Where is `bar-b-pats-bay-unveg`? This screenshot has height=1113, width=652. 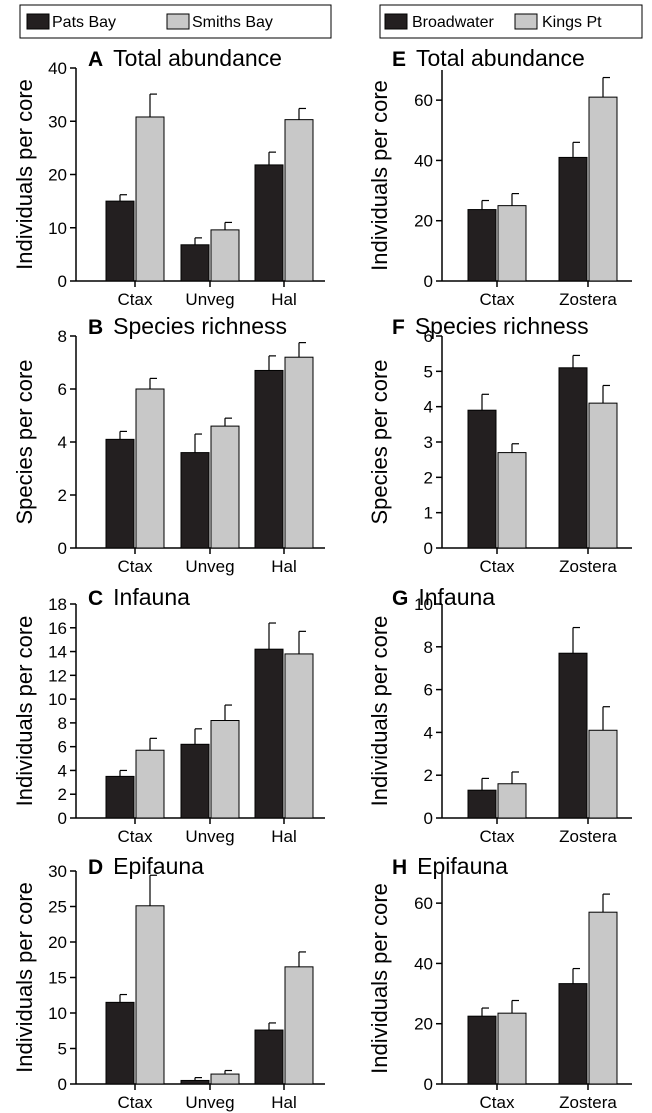 bar-b-pats-bay-unveg is located at coordinates (195, 500).